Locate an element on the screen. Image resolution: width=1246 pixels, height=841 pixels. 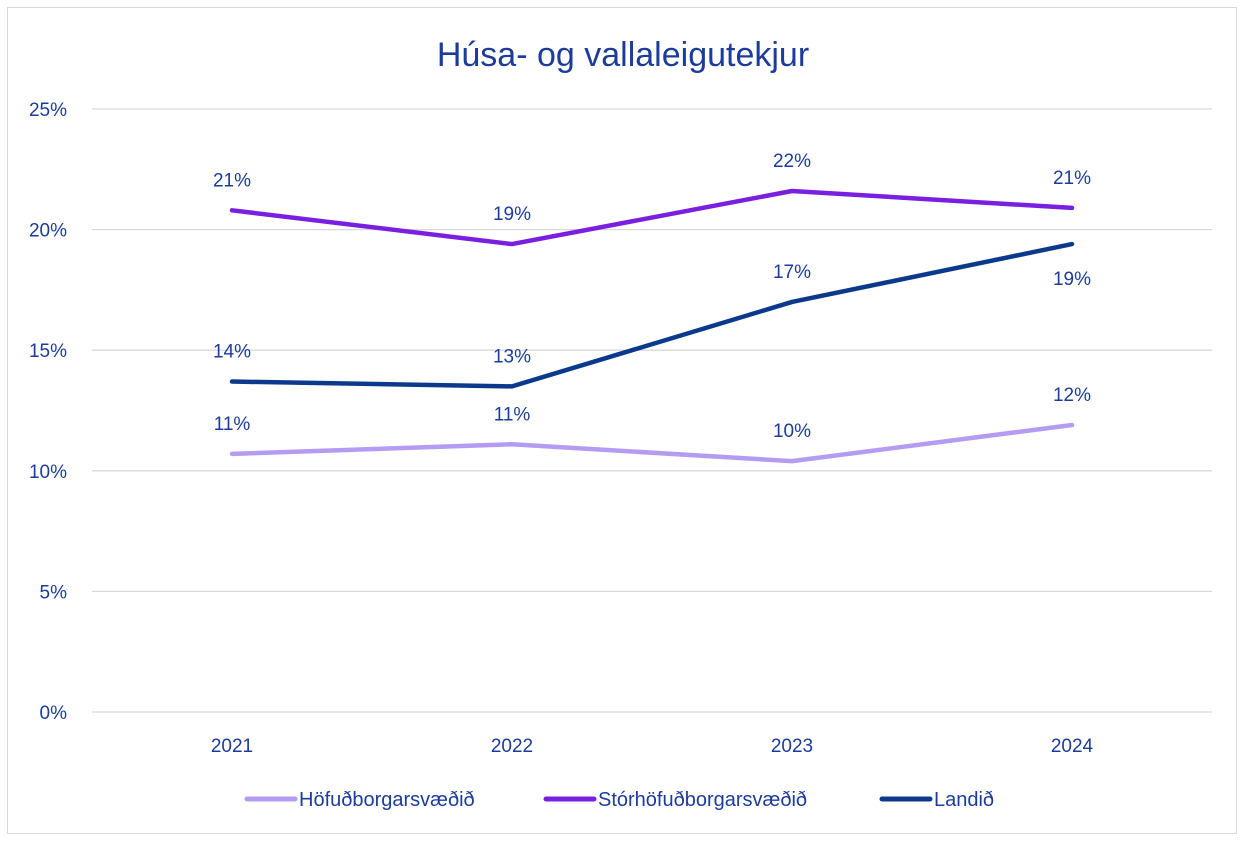
data-label: 22% is located at coordinates (792, 161).